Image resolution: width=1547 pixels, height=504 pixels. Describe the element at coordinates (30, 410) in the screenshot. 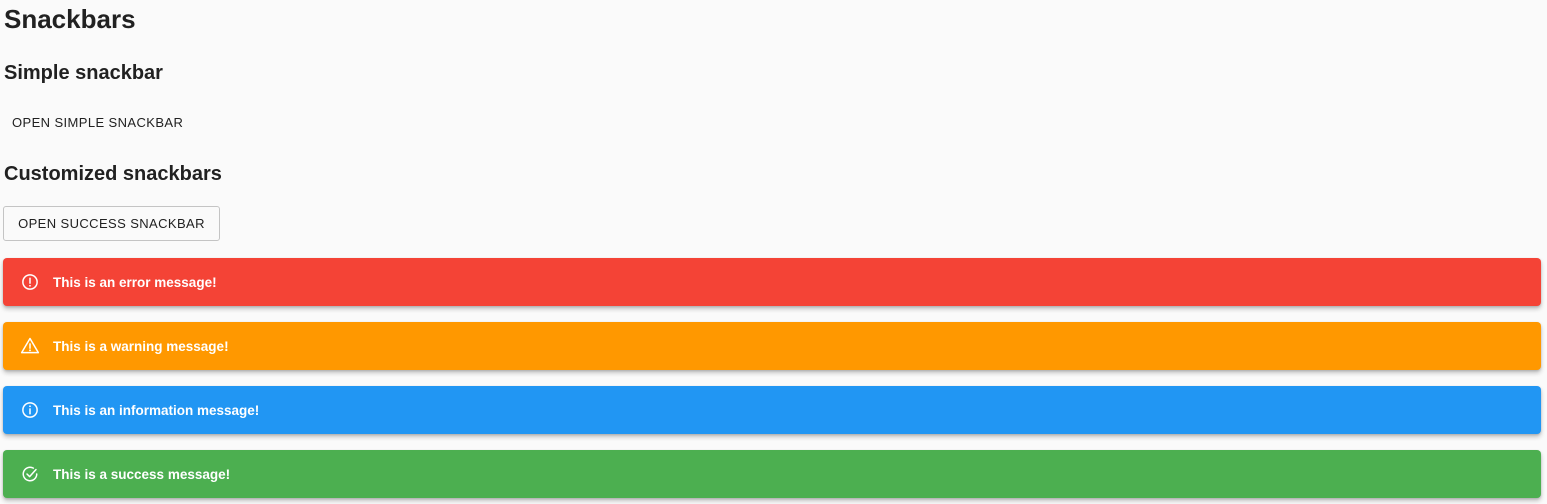

I see `info-outline-icon` at that location.